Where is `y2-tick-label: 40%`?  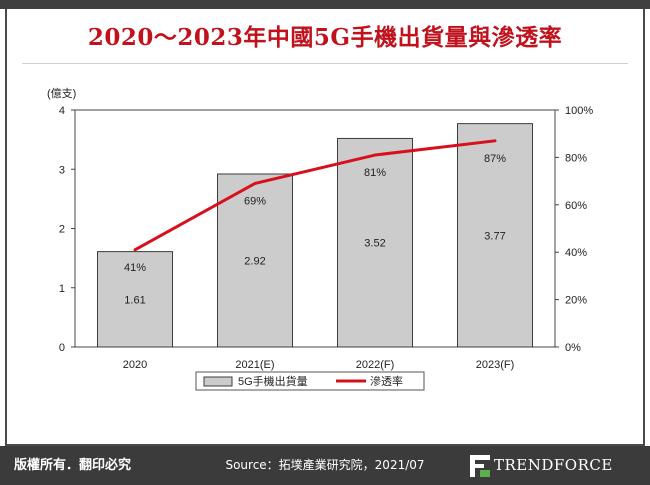 y2-tick-label: 40% is located at coordinates (576, 253).